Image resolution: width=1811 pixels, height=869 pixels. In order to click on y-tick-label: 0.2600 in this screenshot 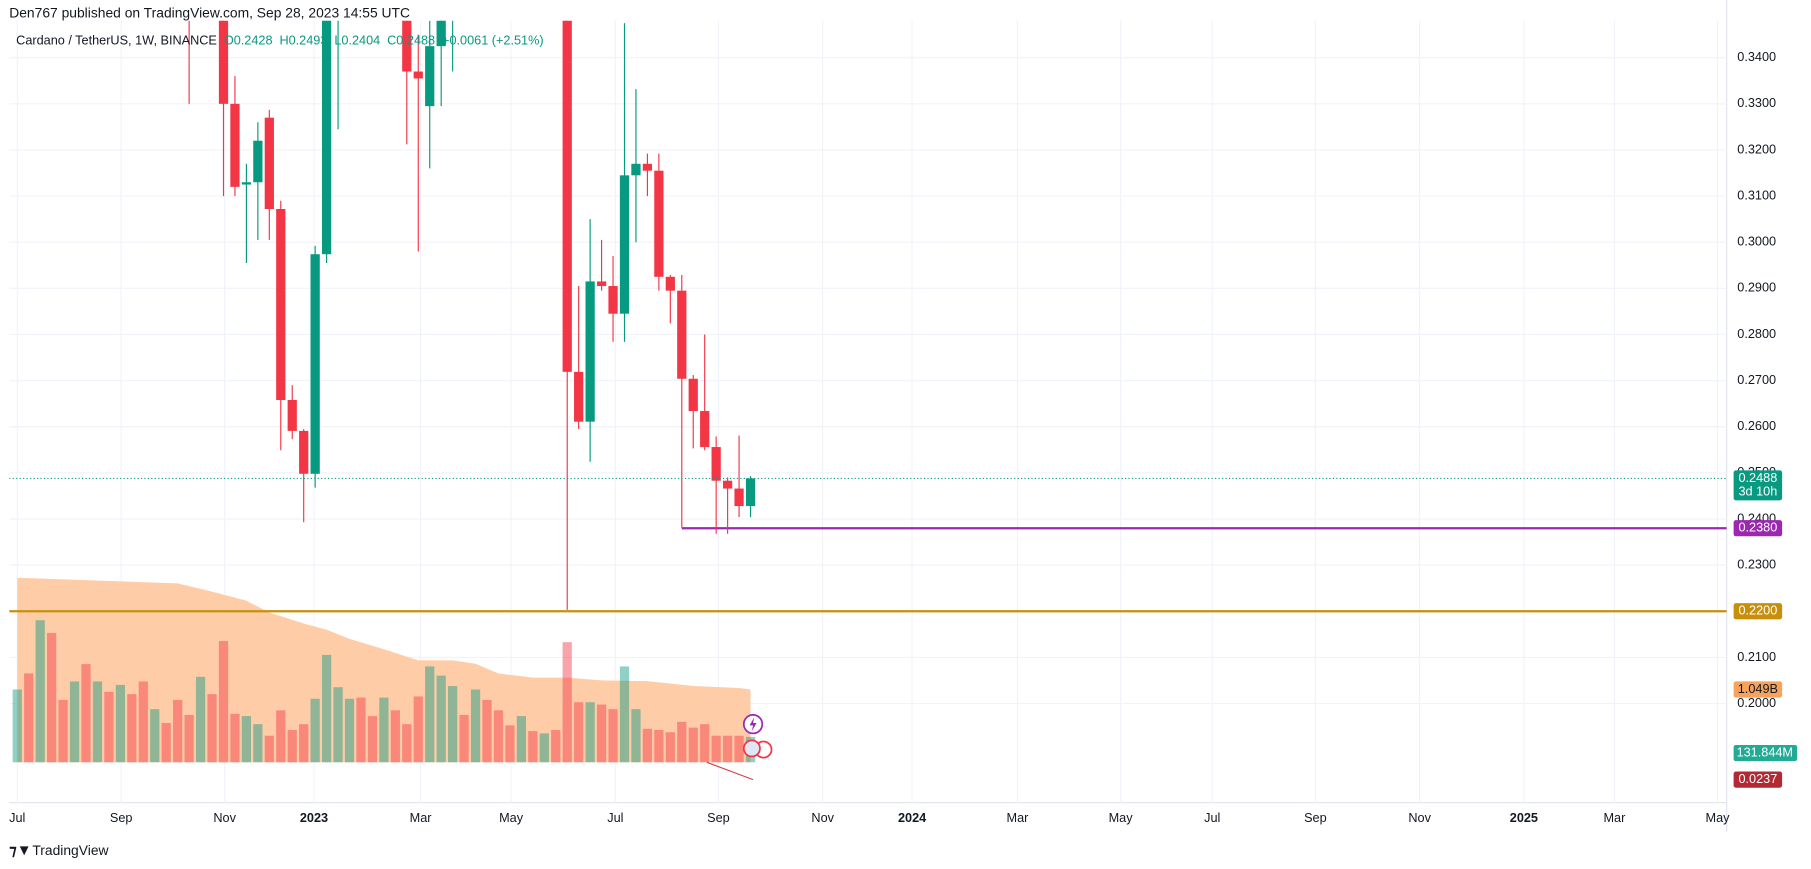, I will do `click(1756, 426)`.